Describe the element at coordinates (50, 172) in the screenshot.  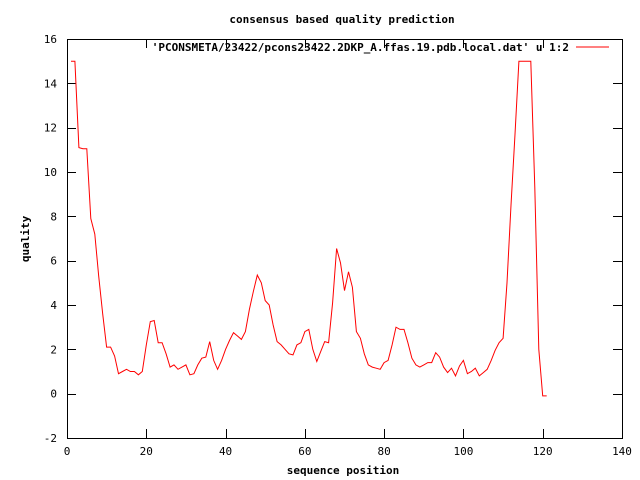
I see `y-tick-label: 10` at that location.